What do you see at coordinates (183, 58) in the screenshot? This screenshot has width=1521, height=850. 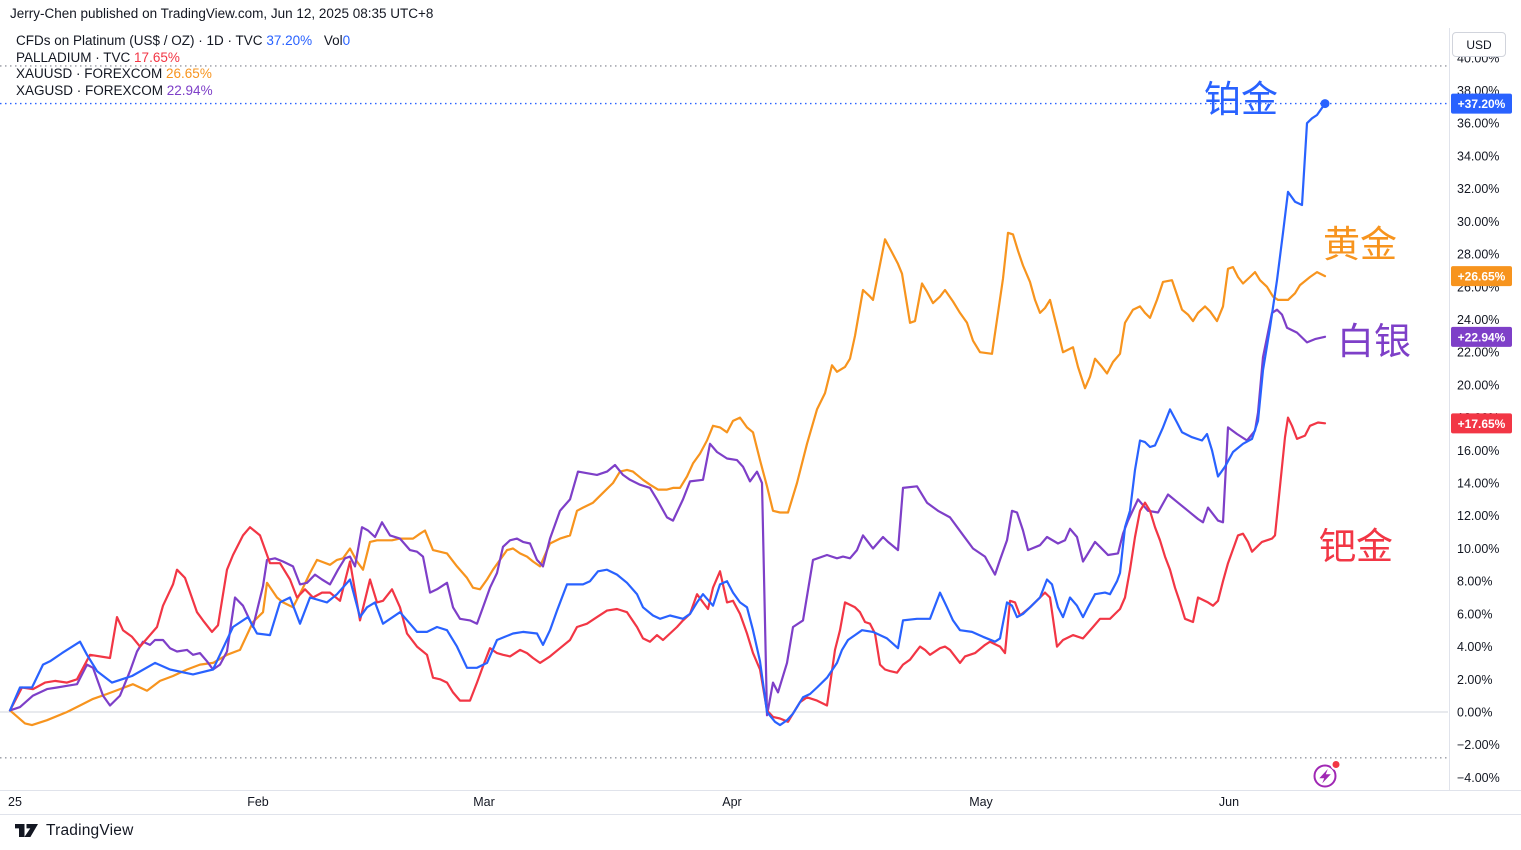 I see `legend-row-palladium: PALLADIUM · TVC 17.65%` at bounding box center [183, 58].